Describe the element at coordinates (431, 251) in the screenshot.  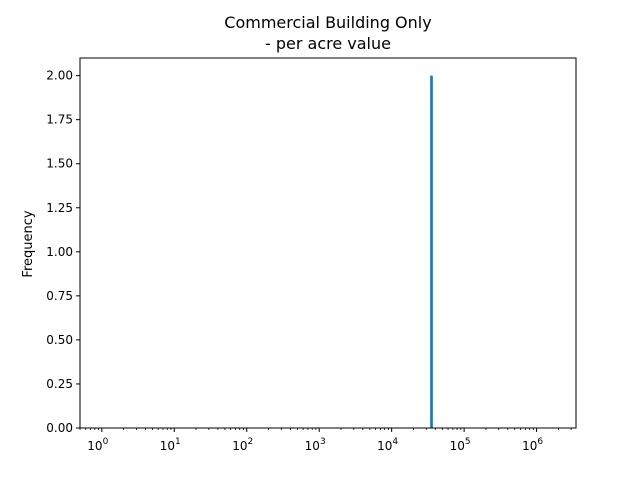
I see `histogram-bar` at that location.